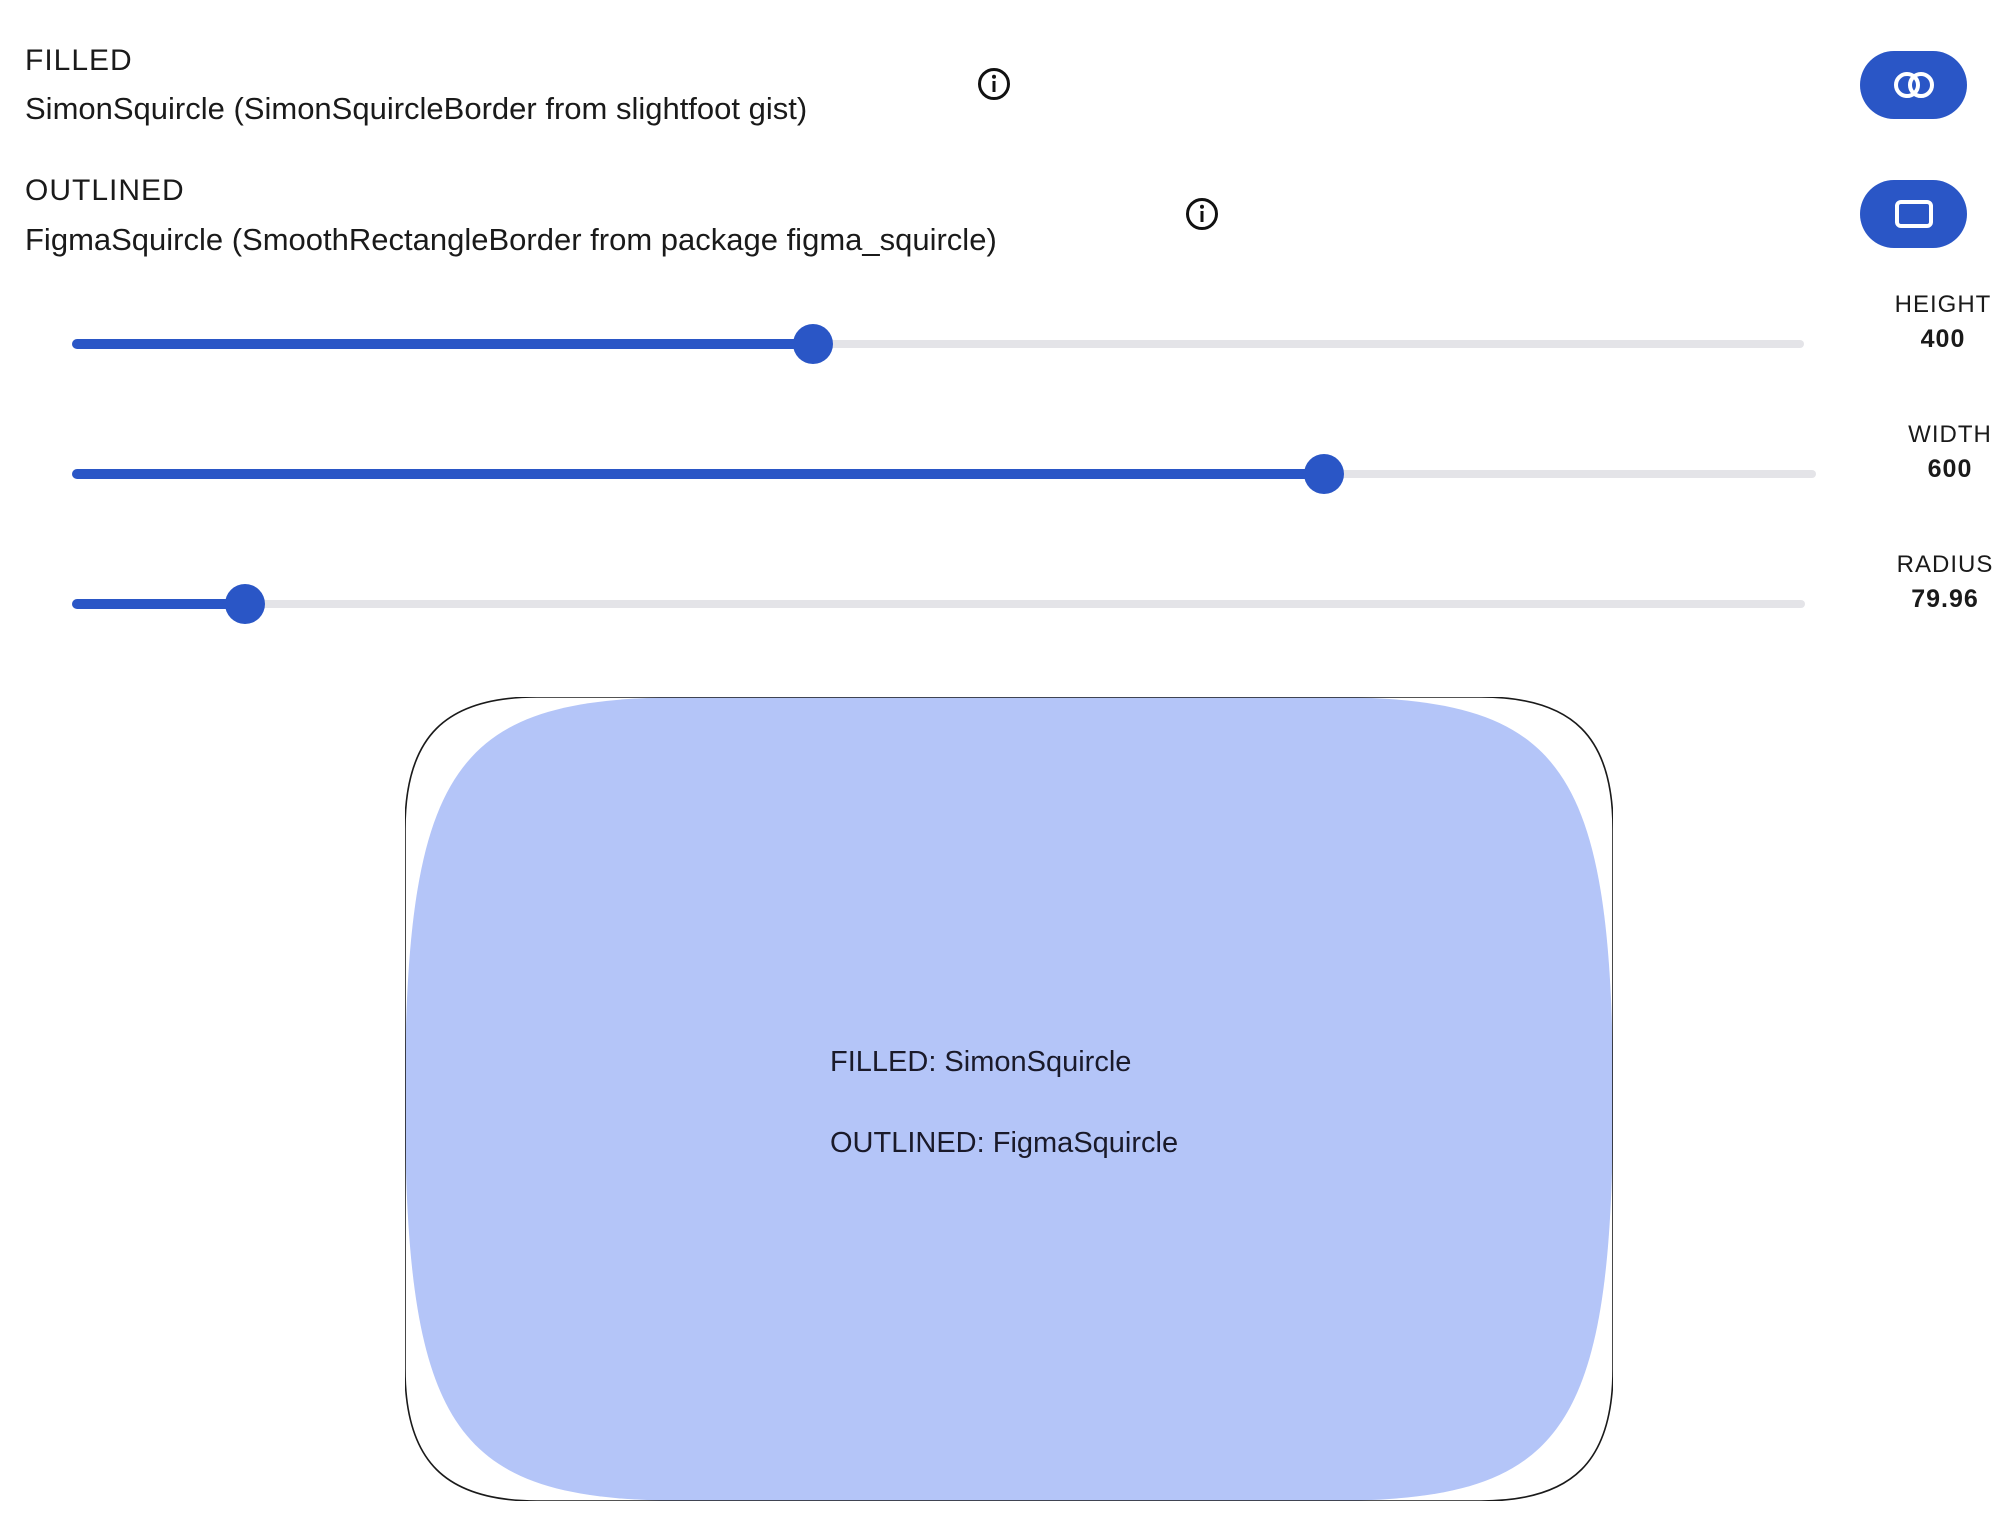  What do you see at coordinates (1950, 434) in the screenshot?
I see `width-label: WIDTH` at bounding box center [1950, 434].